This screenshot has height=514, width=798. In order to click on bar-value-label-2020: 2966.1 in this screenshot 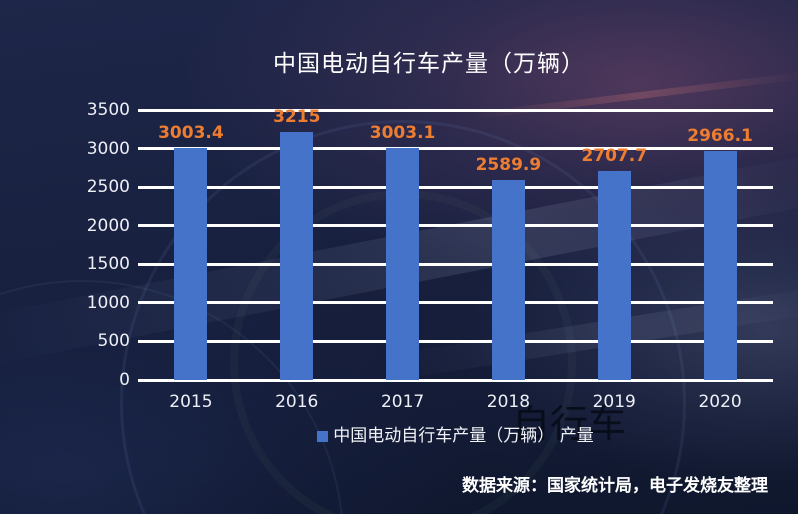, I will do `click(720, 136)`.